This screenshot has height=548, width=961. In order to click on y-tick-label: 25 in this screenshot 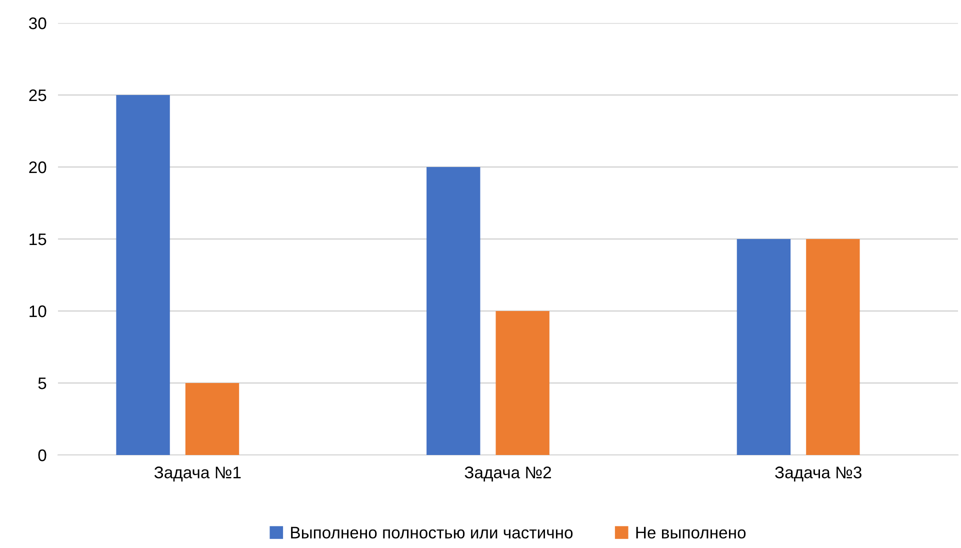, I will do `click(37, 95)`.